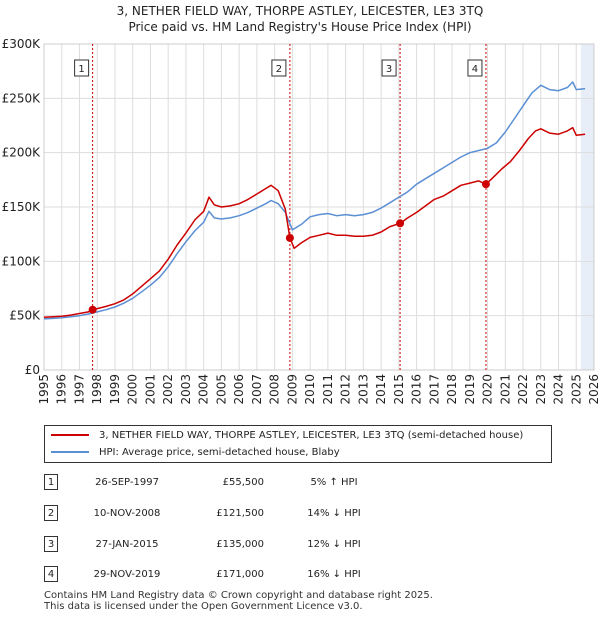  Describe the element at coordinates (70, 435) in the screenshot. I see `legend-swatch-property` at that location.